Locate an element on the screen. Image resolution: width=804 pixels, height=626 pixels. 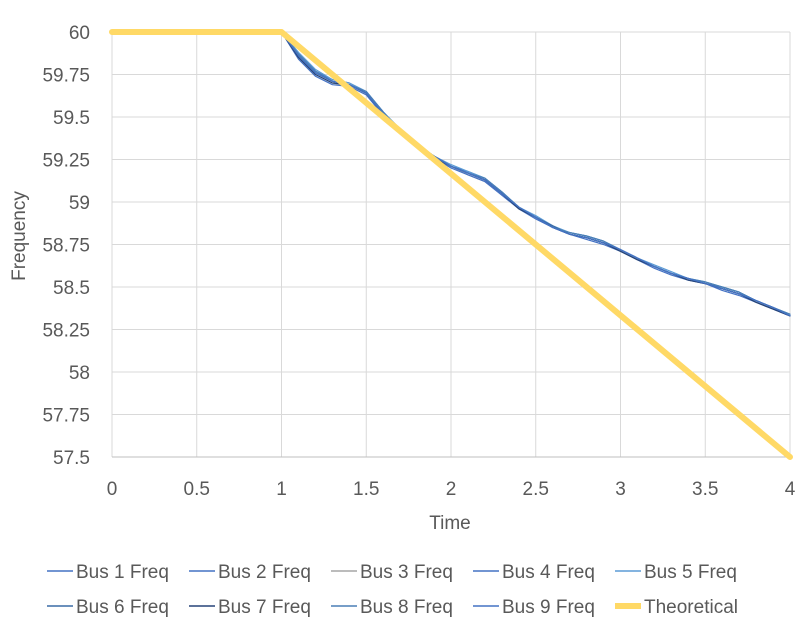
legend-label: Bus 3 Freq is located at coordinates (406, 572).